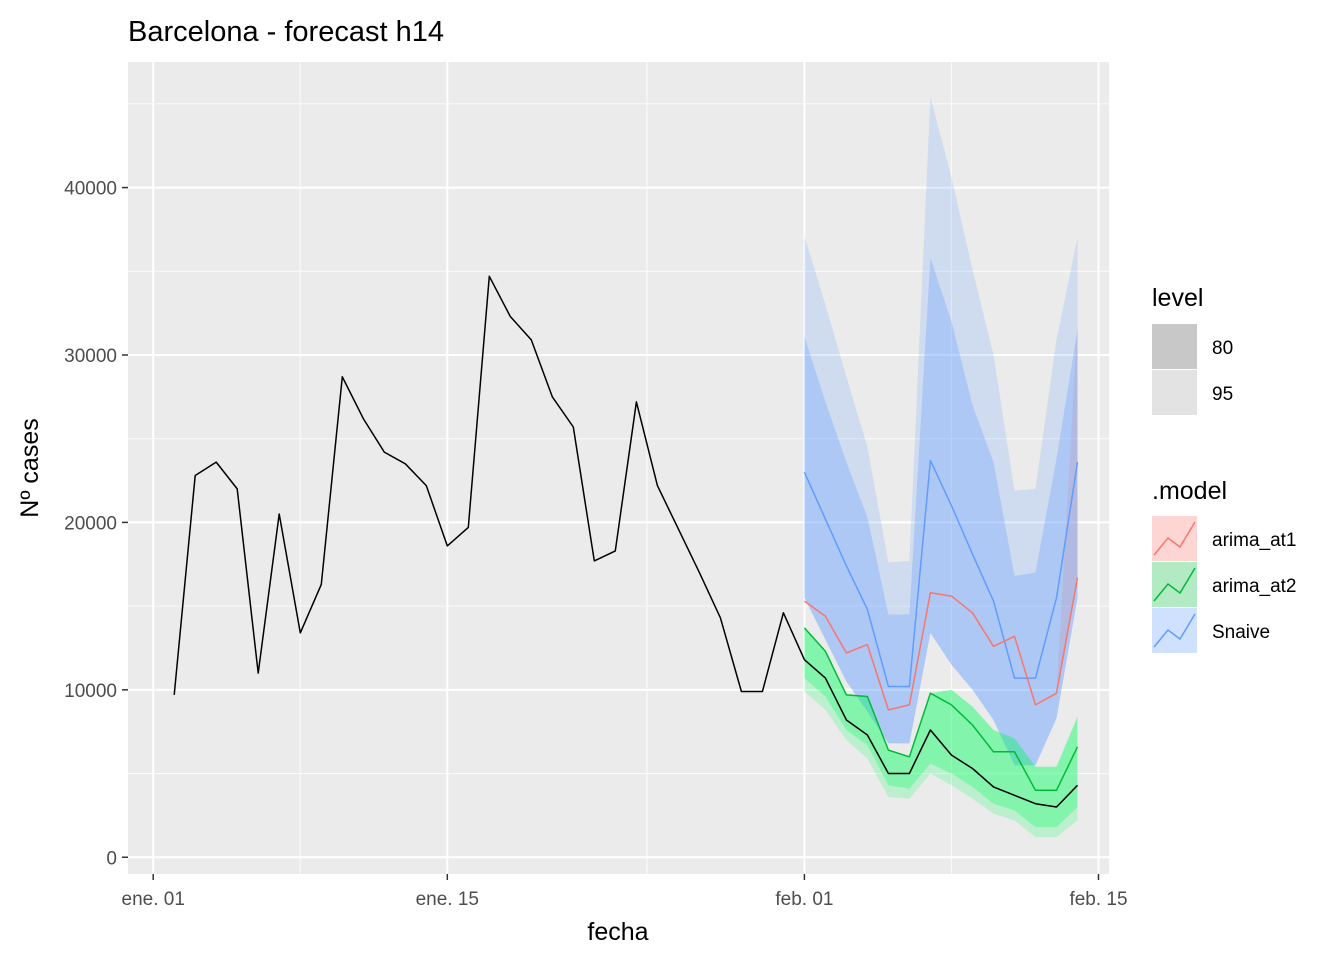  I want to click on y-axis-title: Nº cases, so click(30, 467).